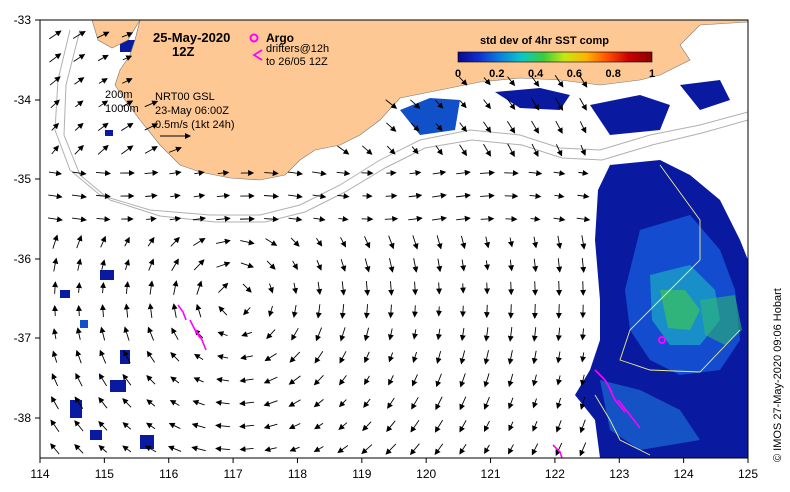  I want to click on y-tick-label: -34, so click(23, 100).